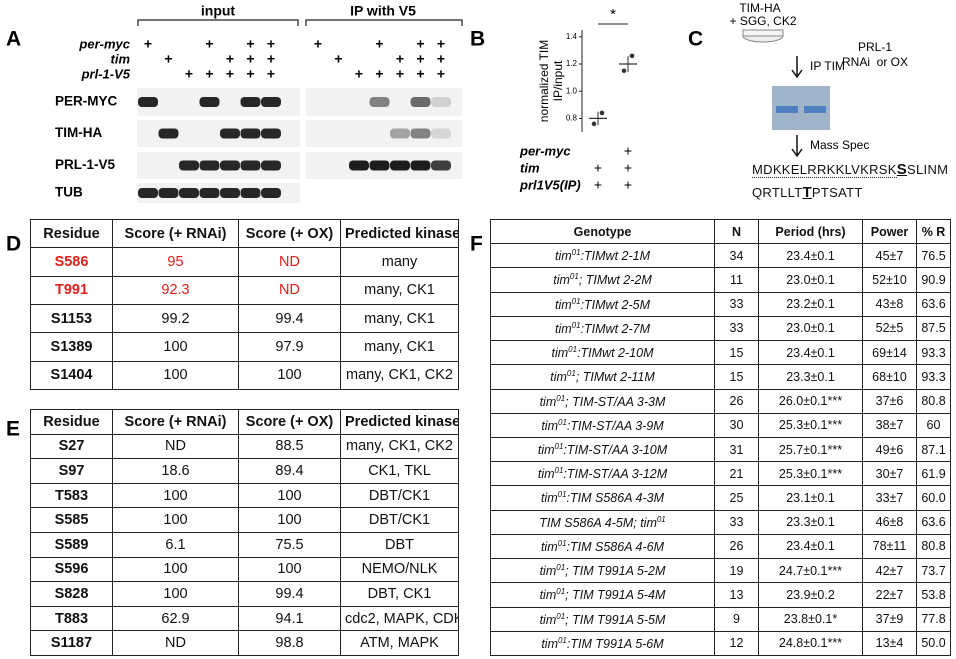 The image size is (956, 659). Describe the element at coordinates (244, 544) in the screenshot. I see `row: S589 6.1 75.5 DBT` at that location.